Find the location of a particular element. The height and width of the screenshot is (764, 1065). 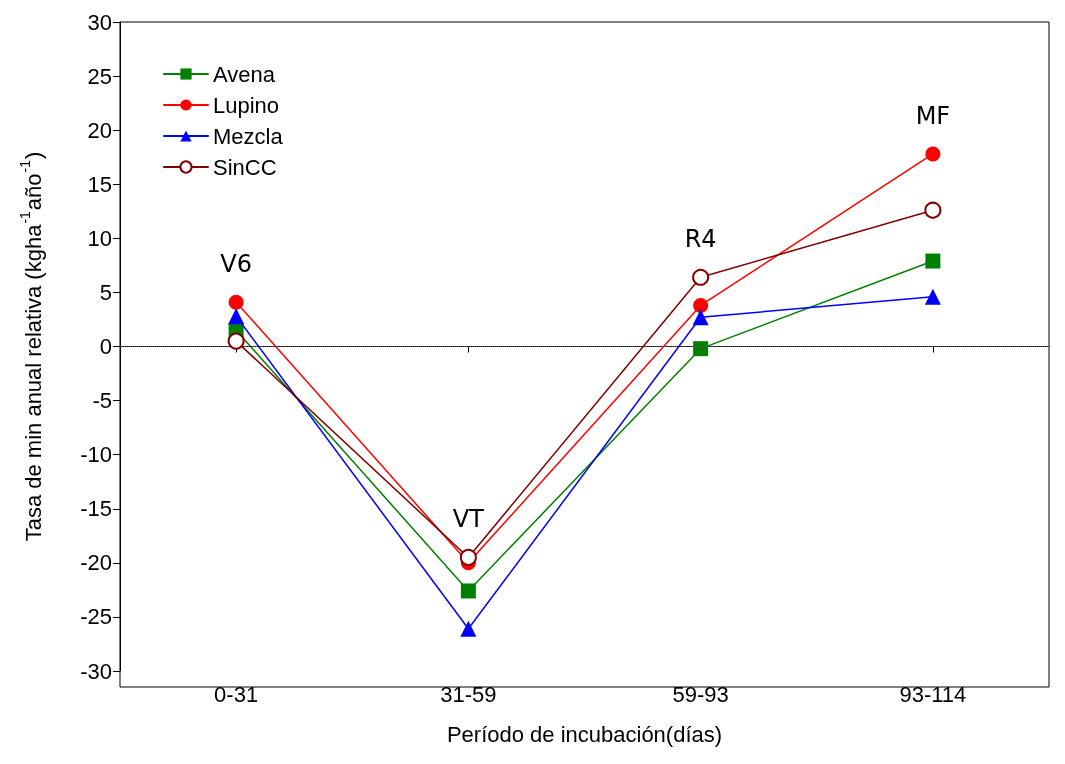

y-tick-label: 0 is located at coordinates (105, 346).